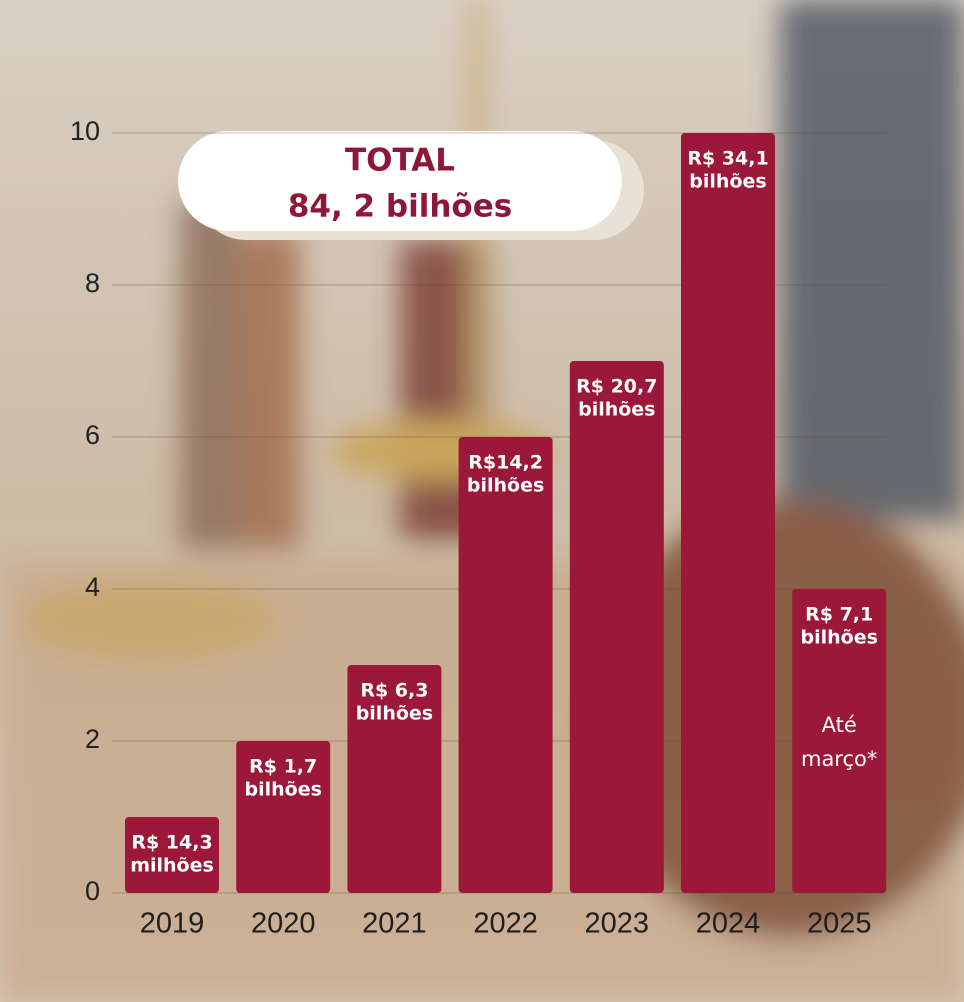 This screenshot has width=964, height=1002. What do you see at coordinates (617, 924) in the screenshot?
I see `x-tick-label: 2023` at bounding box center [617, 924].